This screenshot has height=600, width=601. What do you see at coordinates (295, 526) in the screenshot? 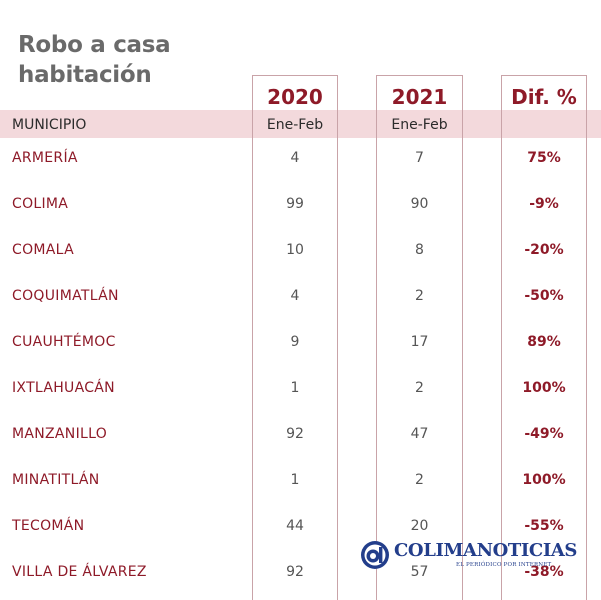
I see `value-2020: 44` at bounding box center [295, 526].